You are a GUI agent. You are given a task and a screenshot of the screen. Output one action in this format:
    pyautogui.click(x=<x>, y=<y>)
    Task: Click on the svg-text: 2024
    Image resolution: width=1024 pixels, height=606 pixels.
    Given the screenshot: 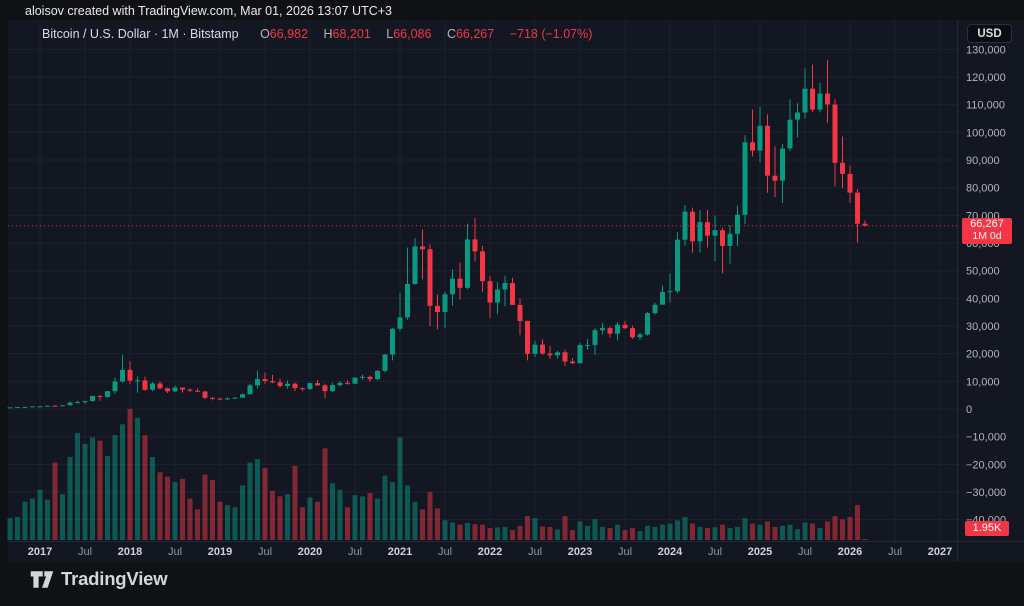 What is the action you would take?
    pyautogui.click(x=670, y=552)
    